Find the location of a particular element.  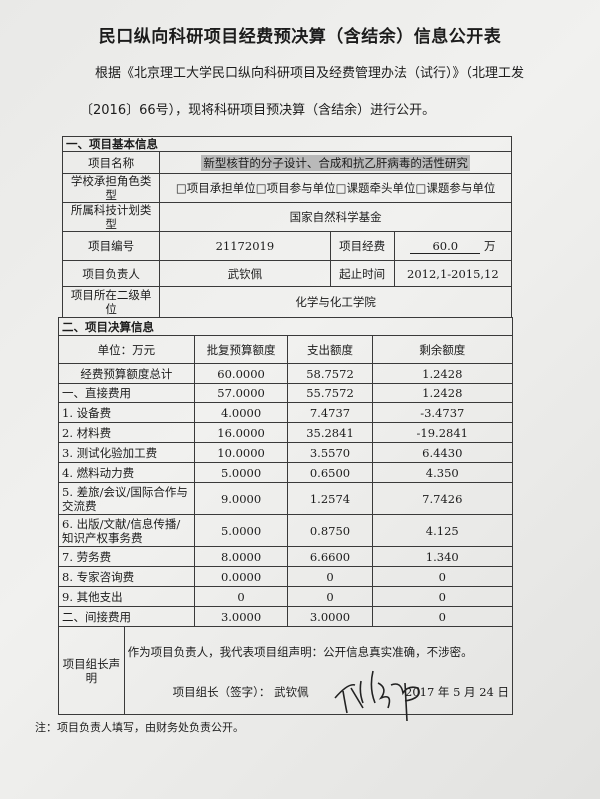

remaining: -3.4737 is located at coordinates (442, 412).